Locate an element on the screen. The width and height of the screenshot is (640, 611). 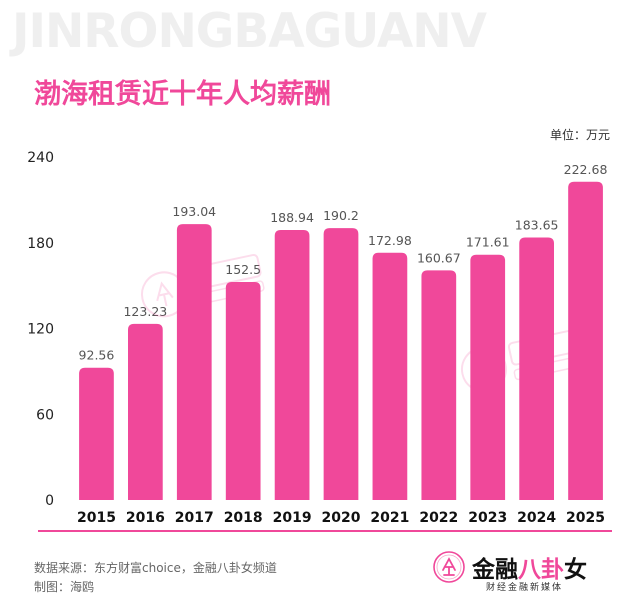
bar-value-label: 193.04 is located at coordinates (194, 211).